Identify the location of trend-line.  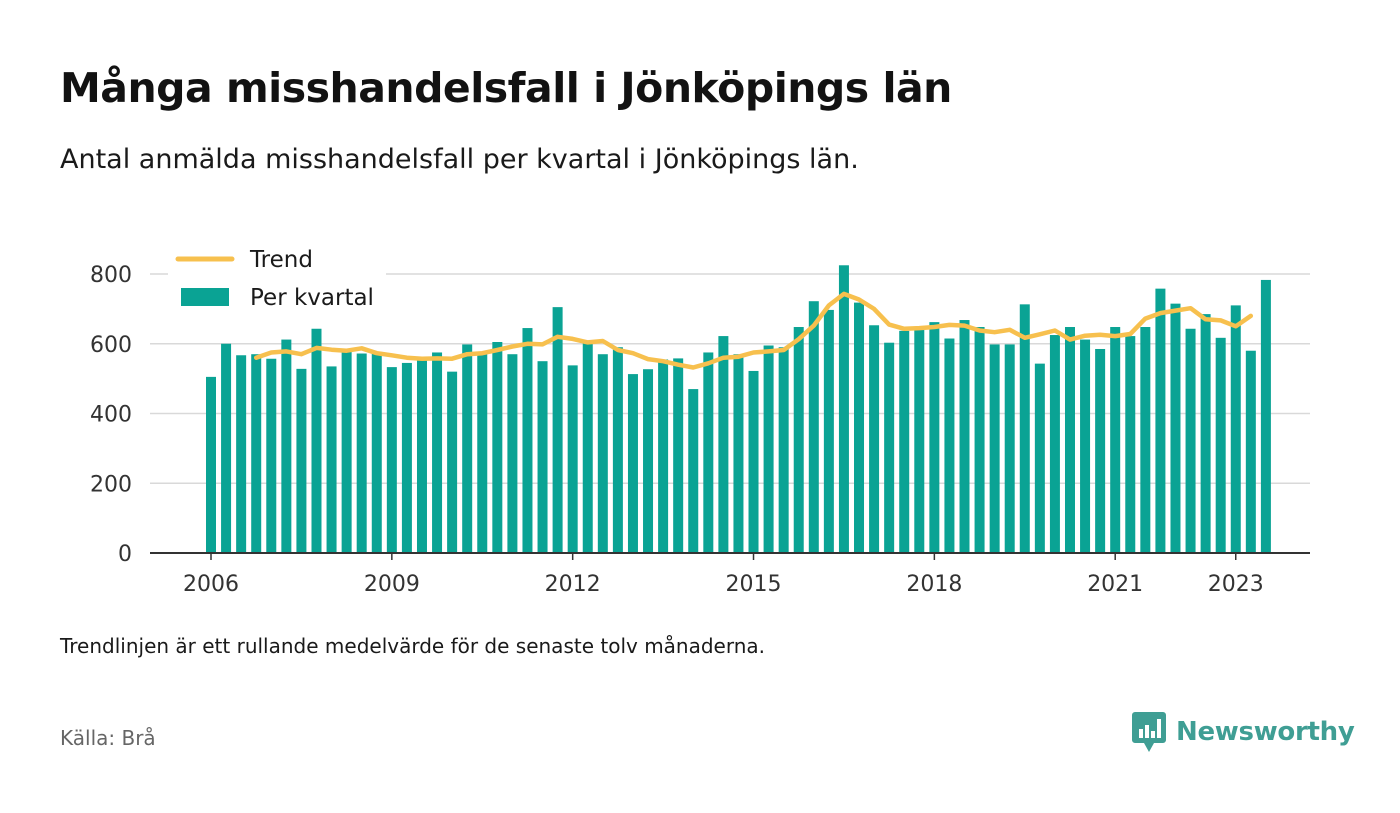
(753, 330).